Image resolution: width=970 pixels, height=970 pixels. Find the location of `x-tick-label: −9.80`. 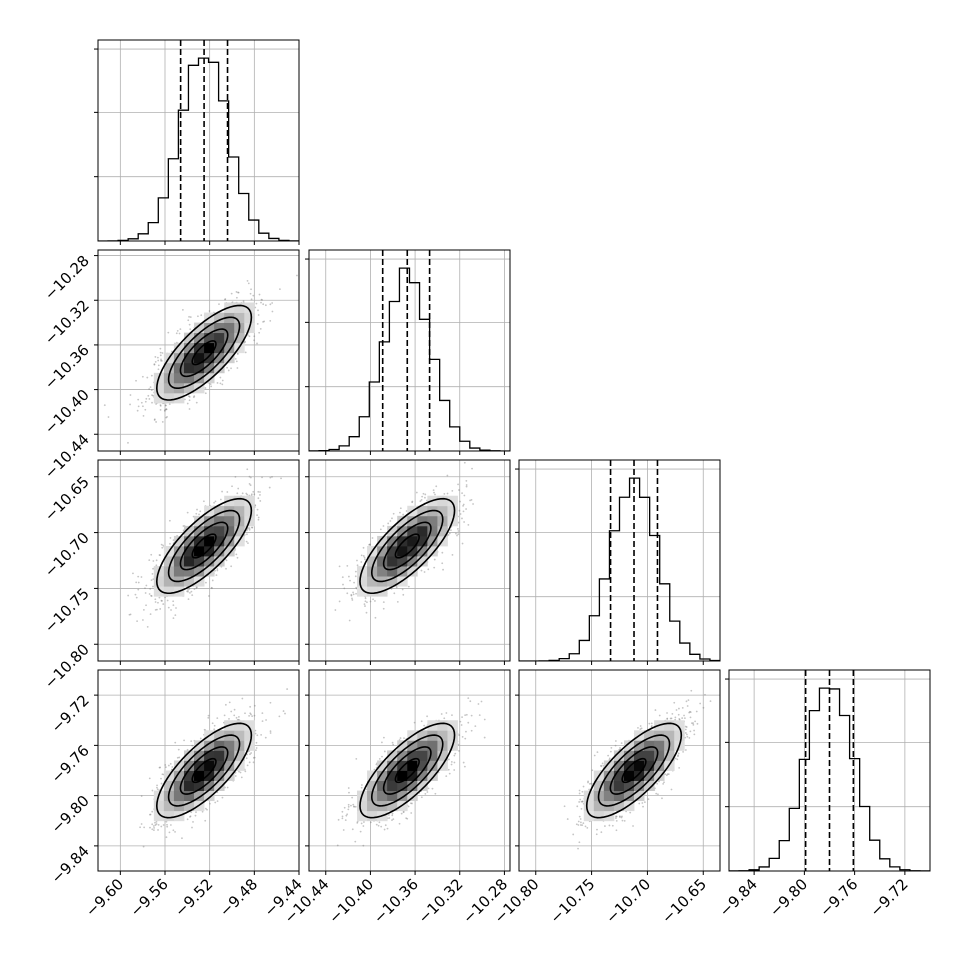

x-tick-label: −9.80 is located at coordinates (788, 897).